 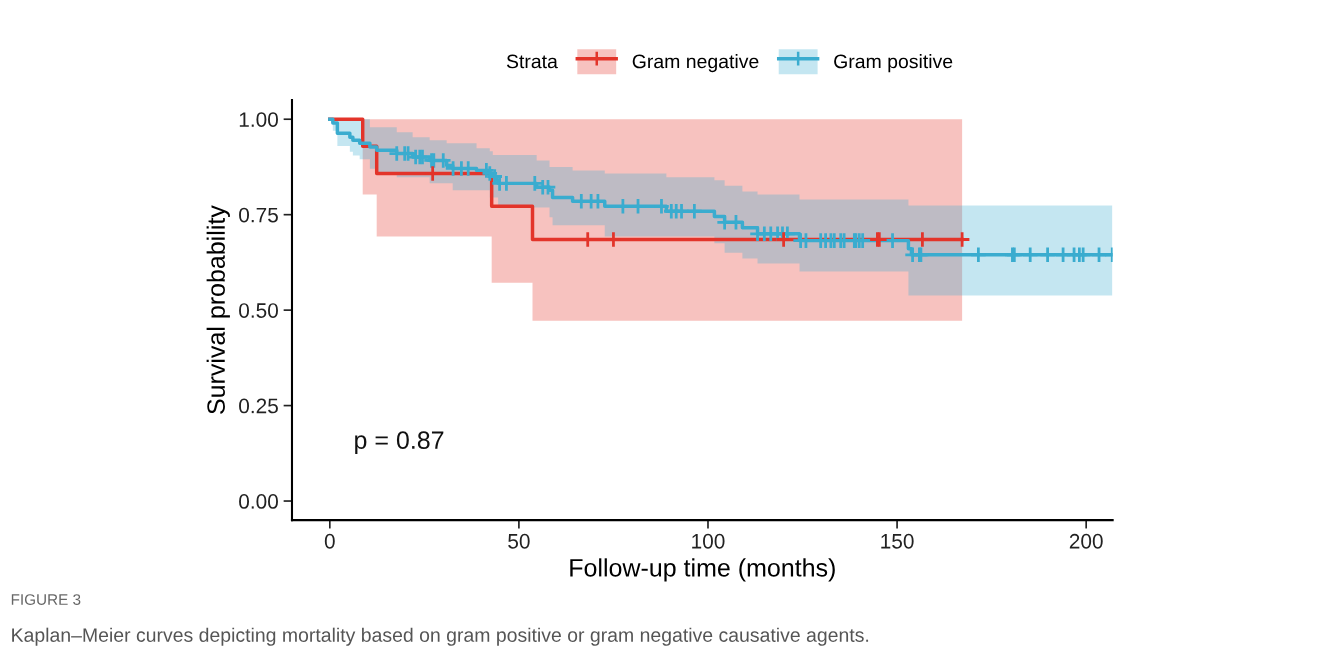 I want to click on x-tick-label: 100, so click(x=708, y=541).